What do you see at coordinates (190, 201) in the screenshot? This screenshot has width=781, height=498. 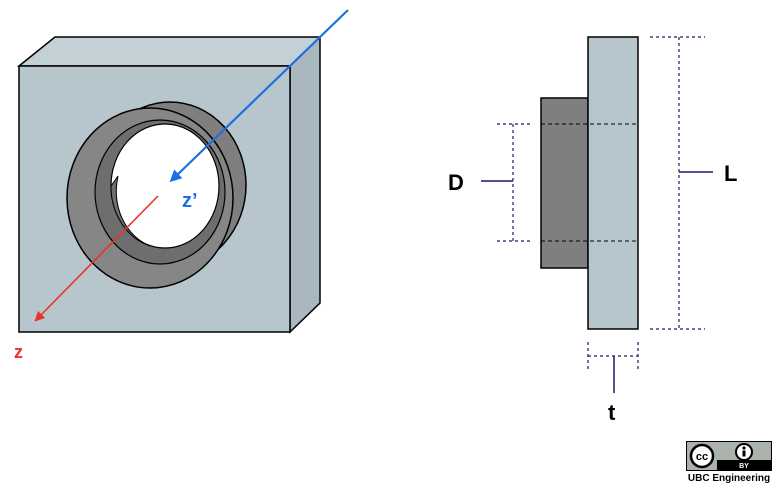 I see `z-prime-label: z’` at bounding box center [190, 201].